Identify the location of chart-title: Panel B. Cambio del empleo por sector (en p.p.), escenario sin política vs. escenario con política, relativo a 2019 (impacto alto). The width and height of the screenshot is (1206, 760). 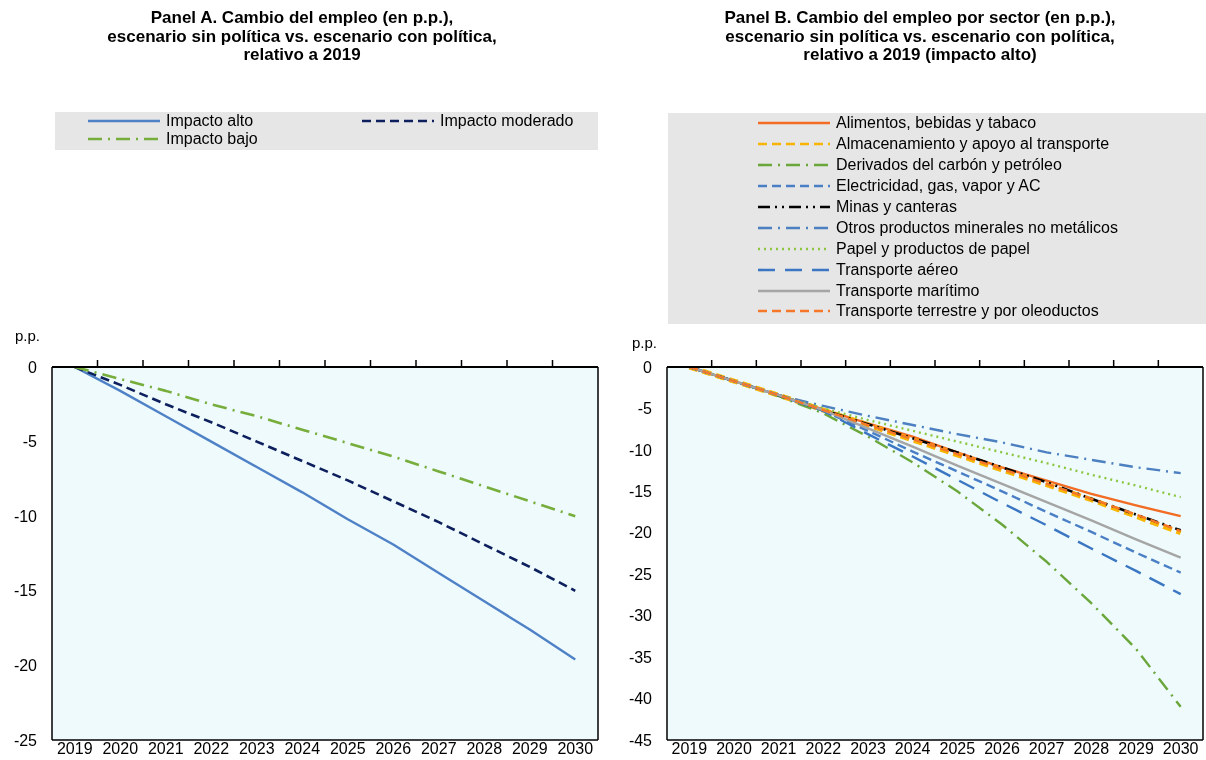
(920, 36).